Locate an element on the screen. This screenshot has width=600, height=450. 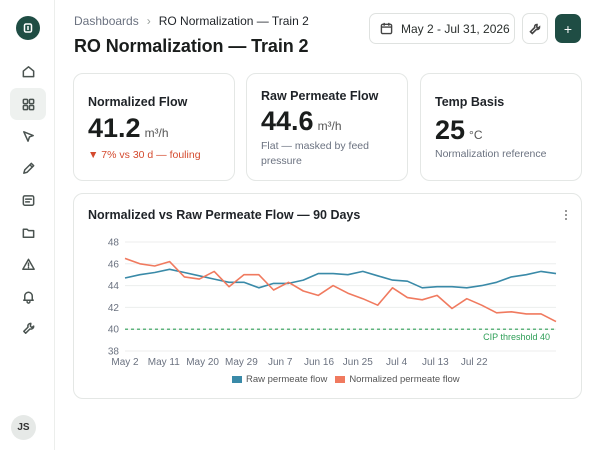
nav-dashboards is located at coordinates (28, 104).